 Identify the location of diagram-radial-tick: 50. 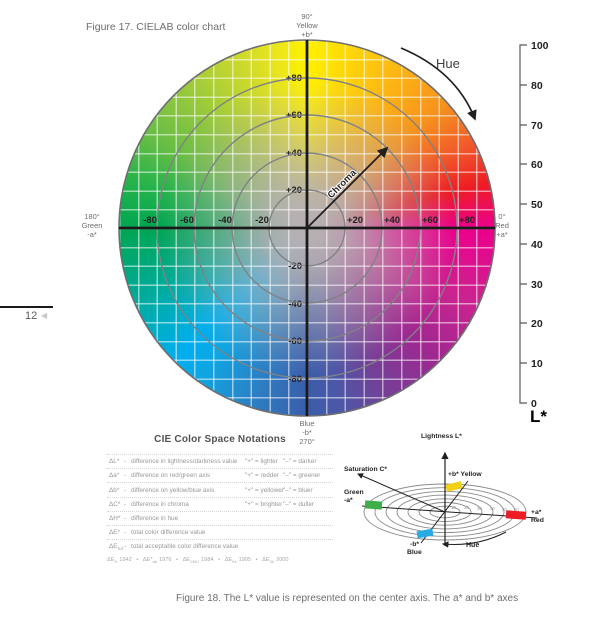
(504, 509).